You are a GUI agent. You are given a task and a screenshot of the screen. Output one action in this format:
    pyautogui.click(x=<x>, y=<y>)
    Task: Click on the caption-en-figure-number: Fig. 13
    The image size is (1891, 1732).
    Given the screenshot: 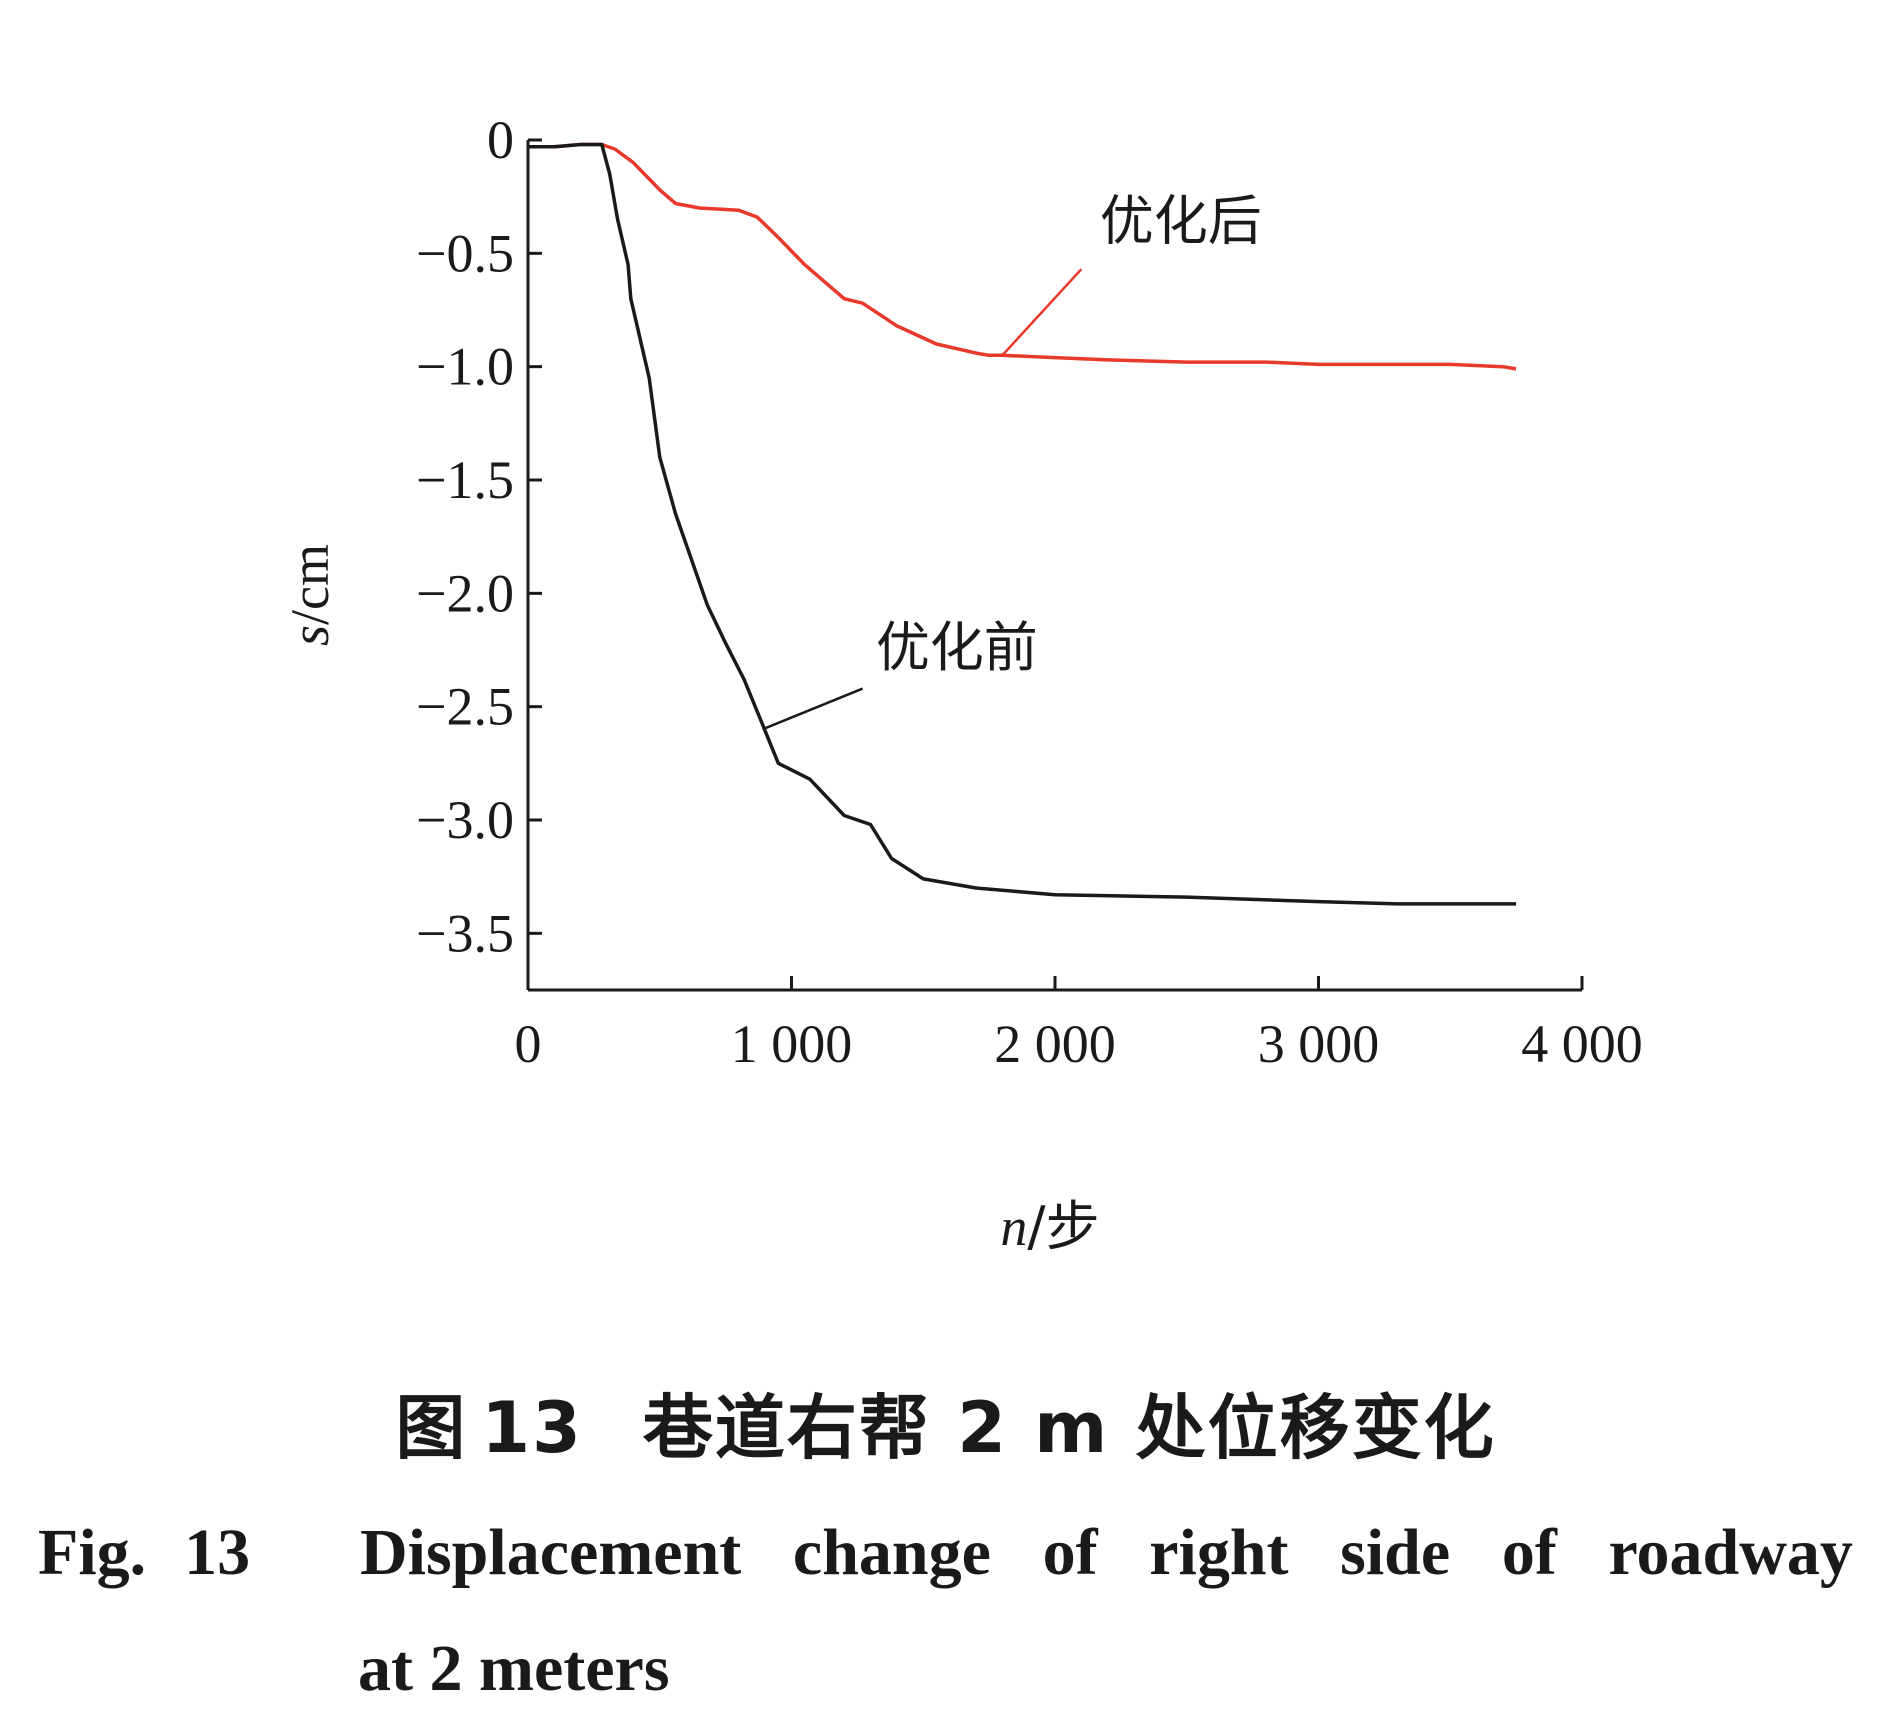 What is the action you would take?
    pyautogui.click(x=169, y=1553)
    